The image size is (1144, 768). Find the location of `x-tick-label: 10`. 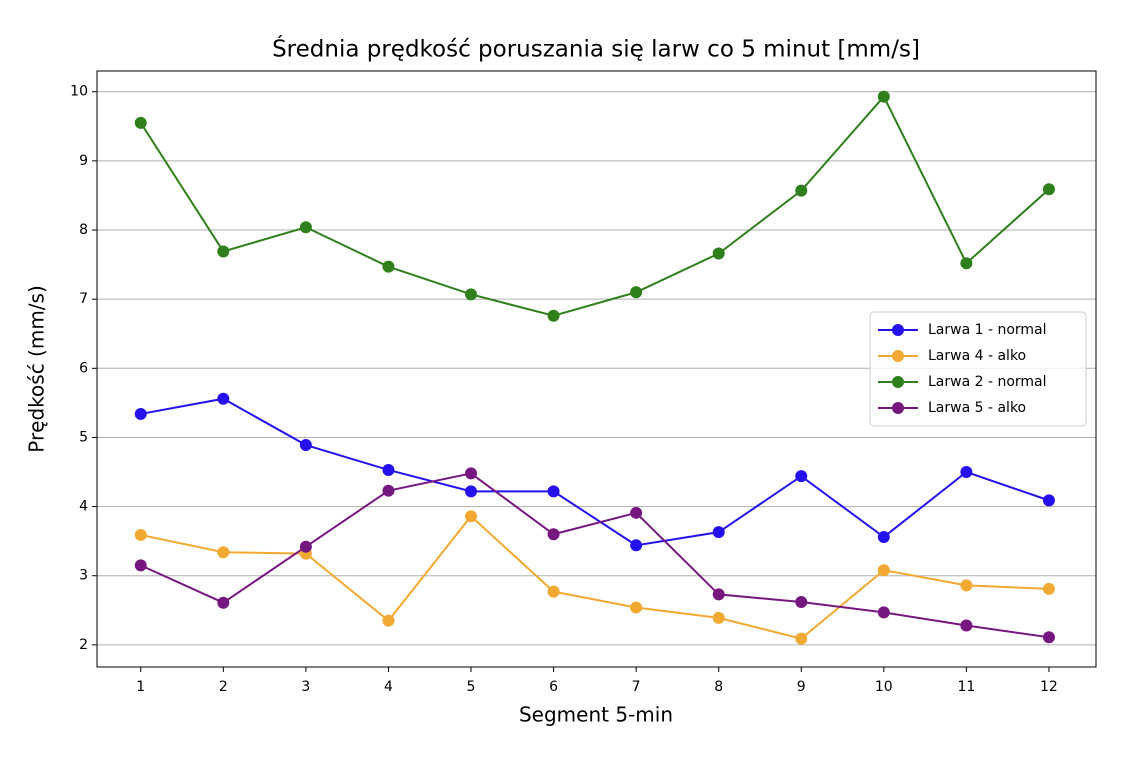

x-tick-label: 10 is located at coordinates (884, 687).